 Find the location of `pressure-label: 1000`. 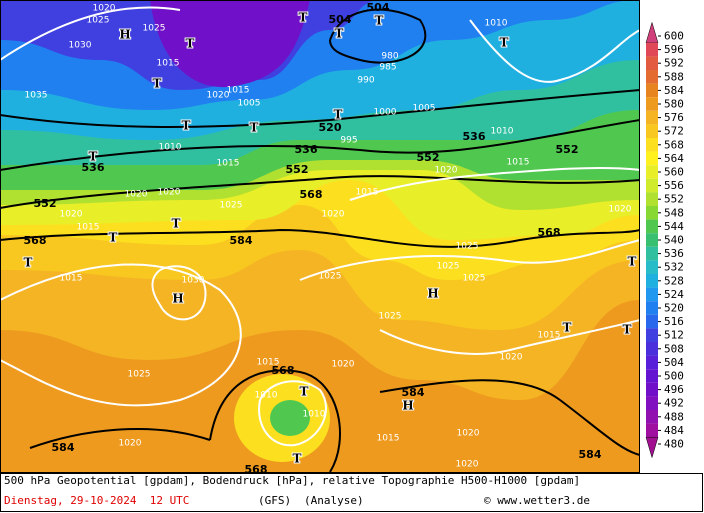

pressure-label: 1000 is located at coordinates (385, 113).